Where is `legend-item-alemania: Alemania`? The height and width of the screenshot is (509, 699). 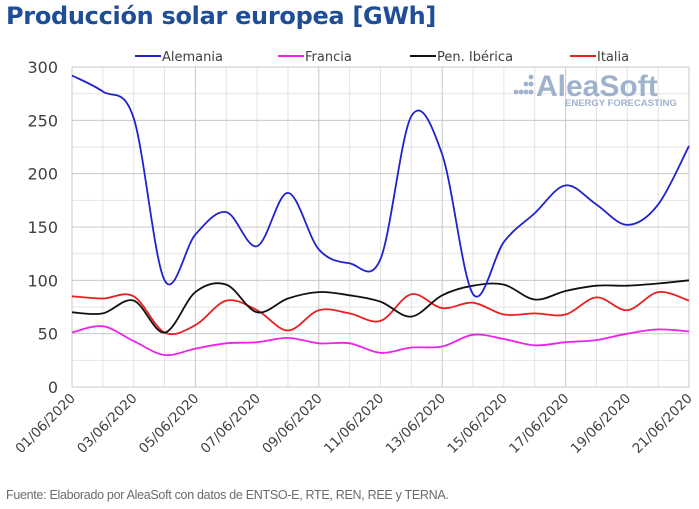
legend-item-alemania: Alemania is located at coordinates (179, 57).